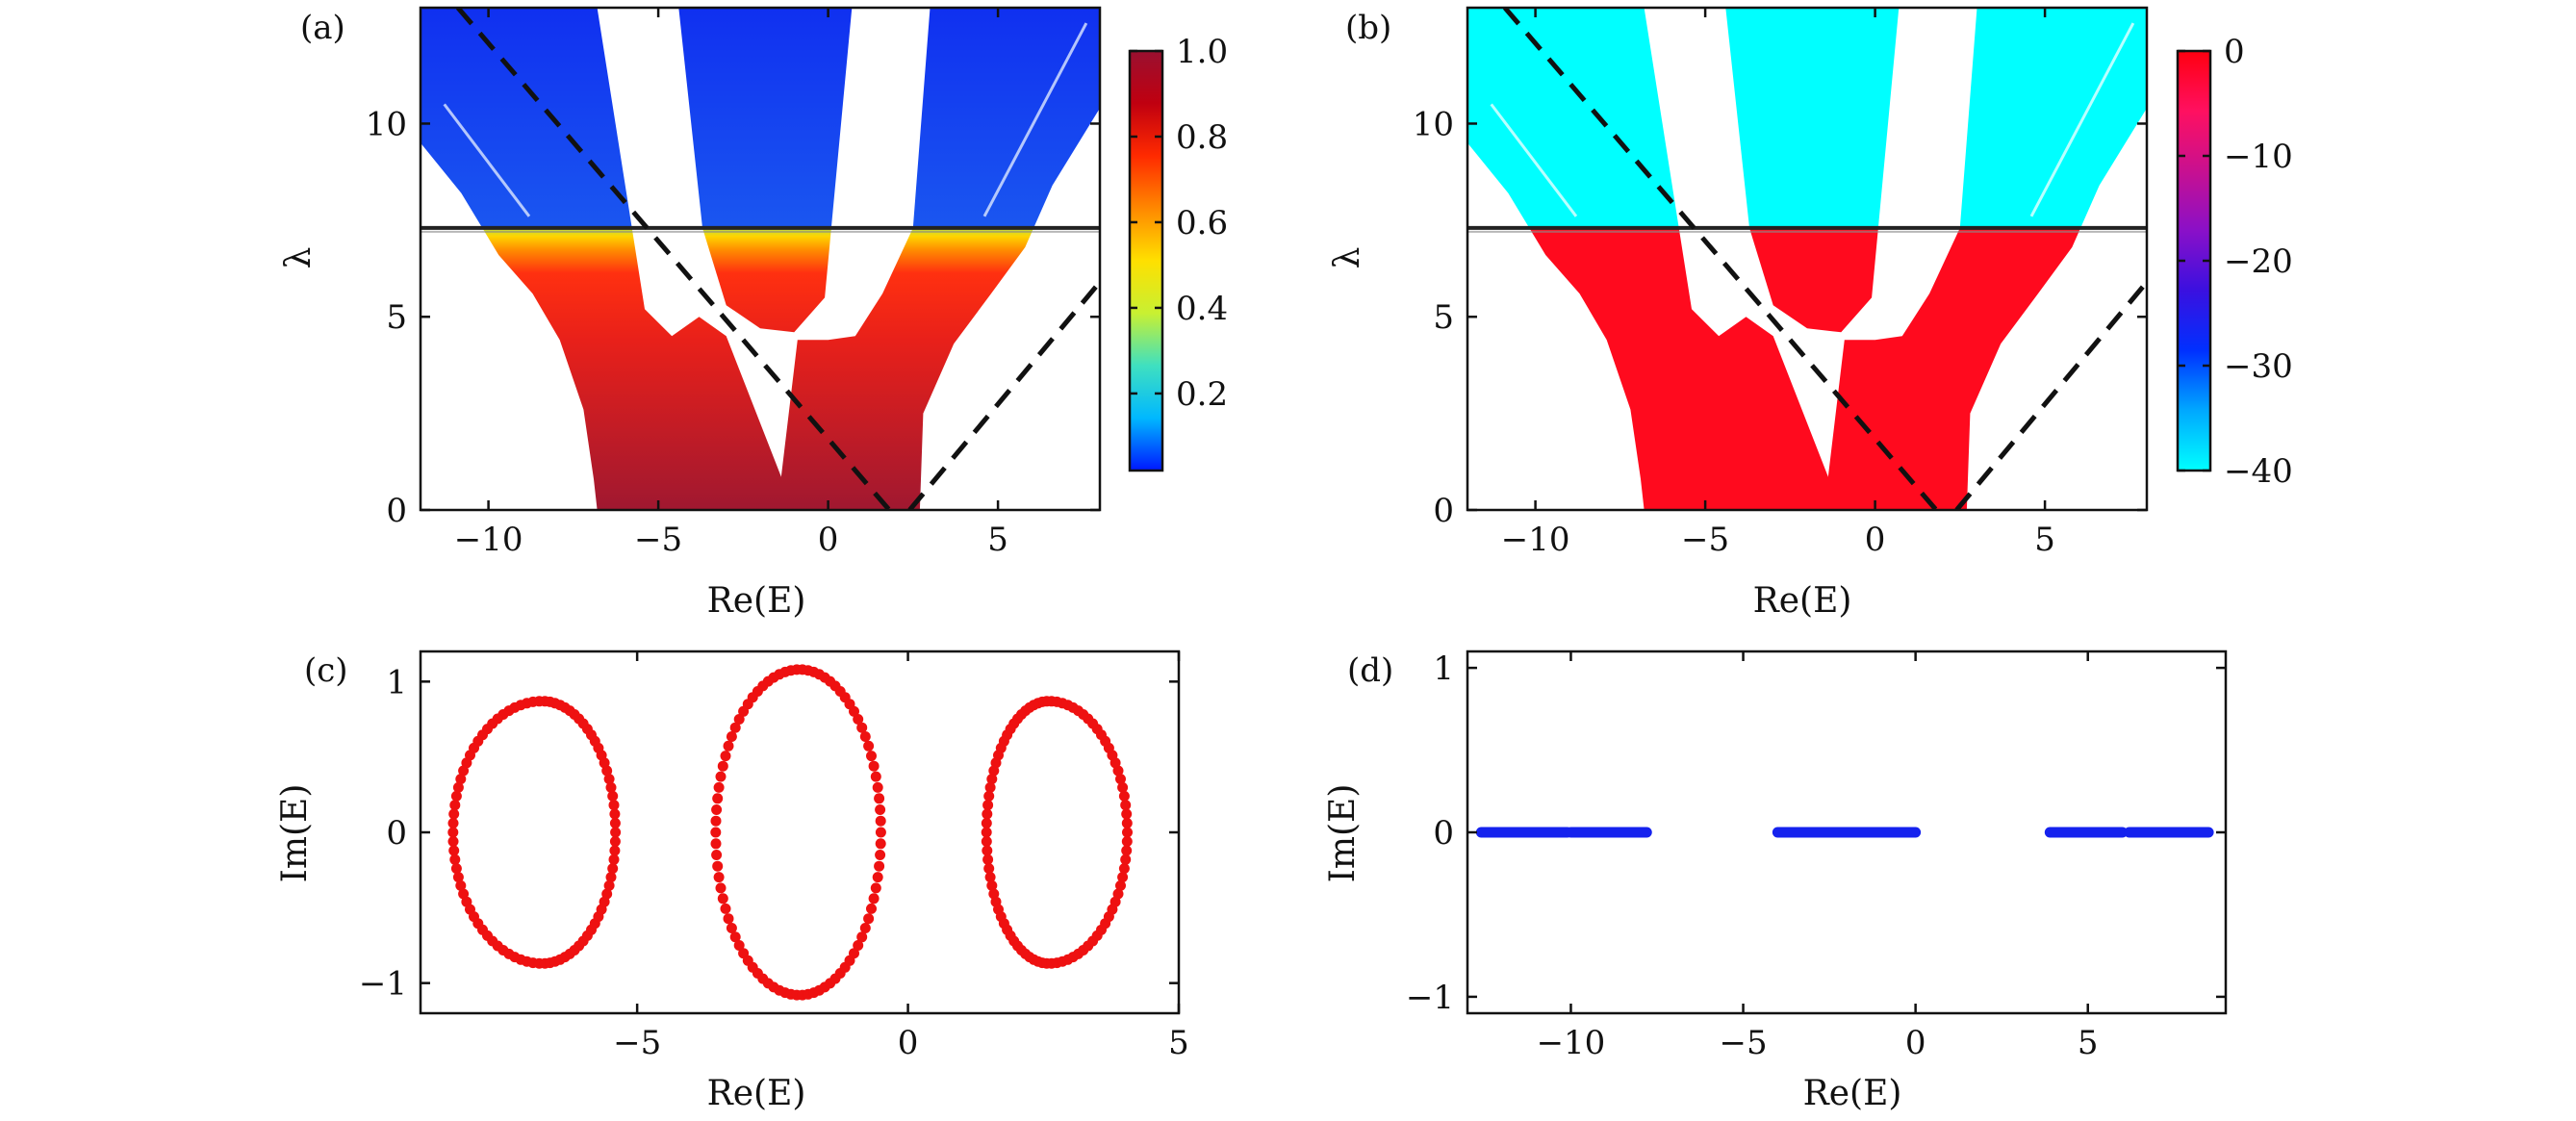 This screenshot has width=2576, height=1121. I want to click on axes-frame-b, so click(1807, 259).